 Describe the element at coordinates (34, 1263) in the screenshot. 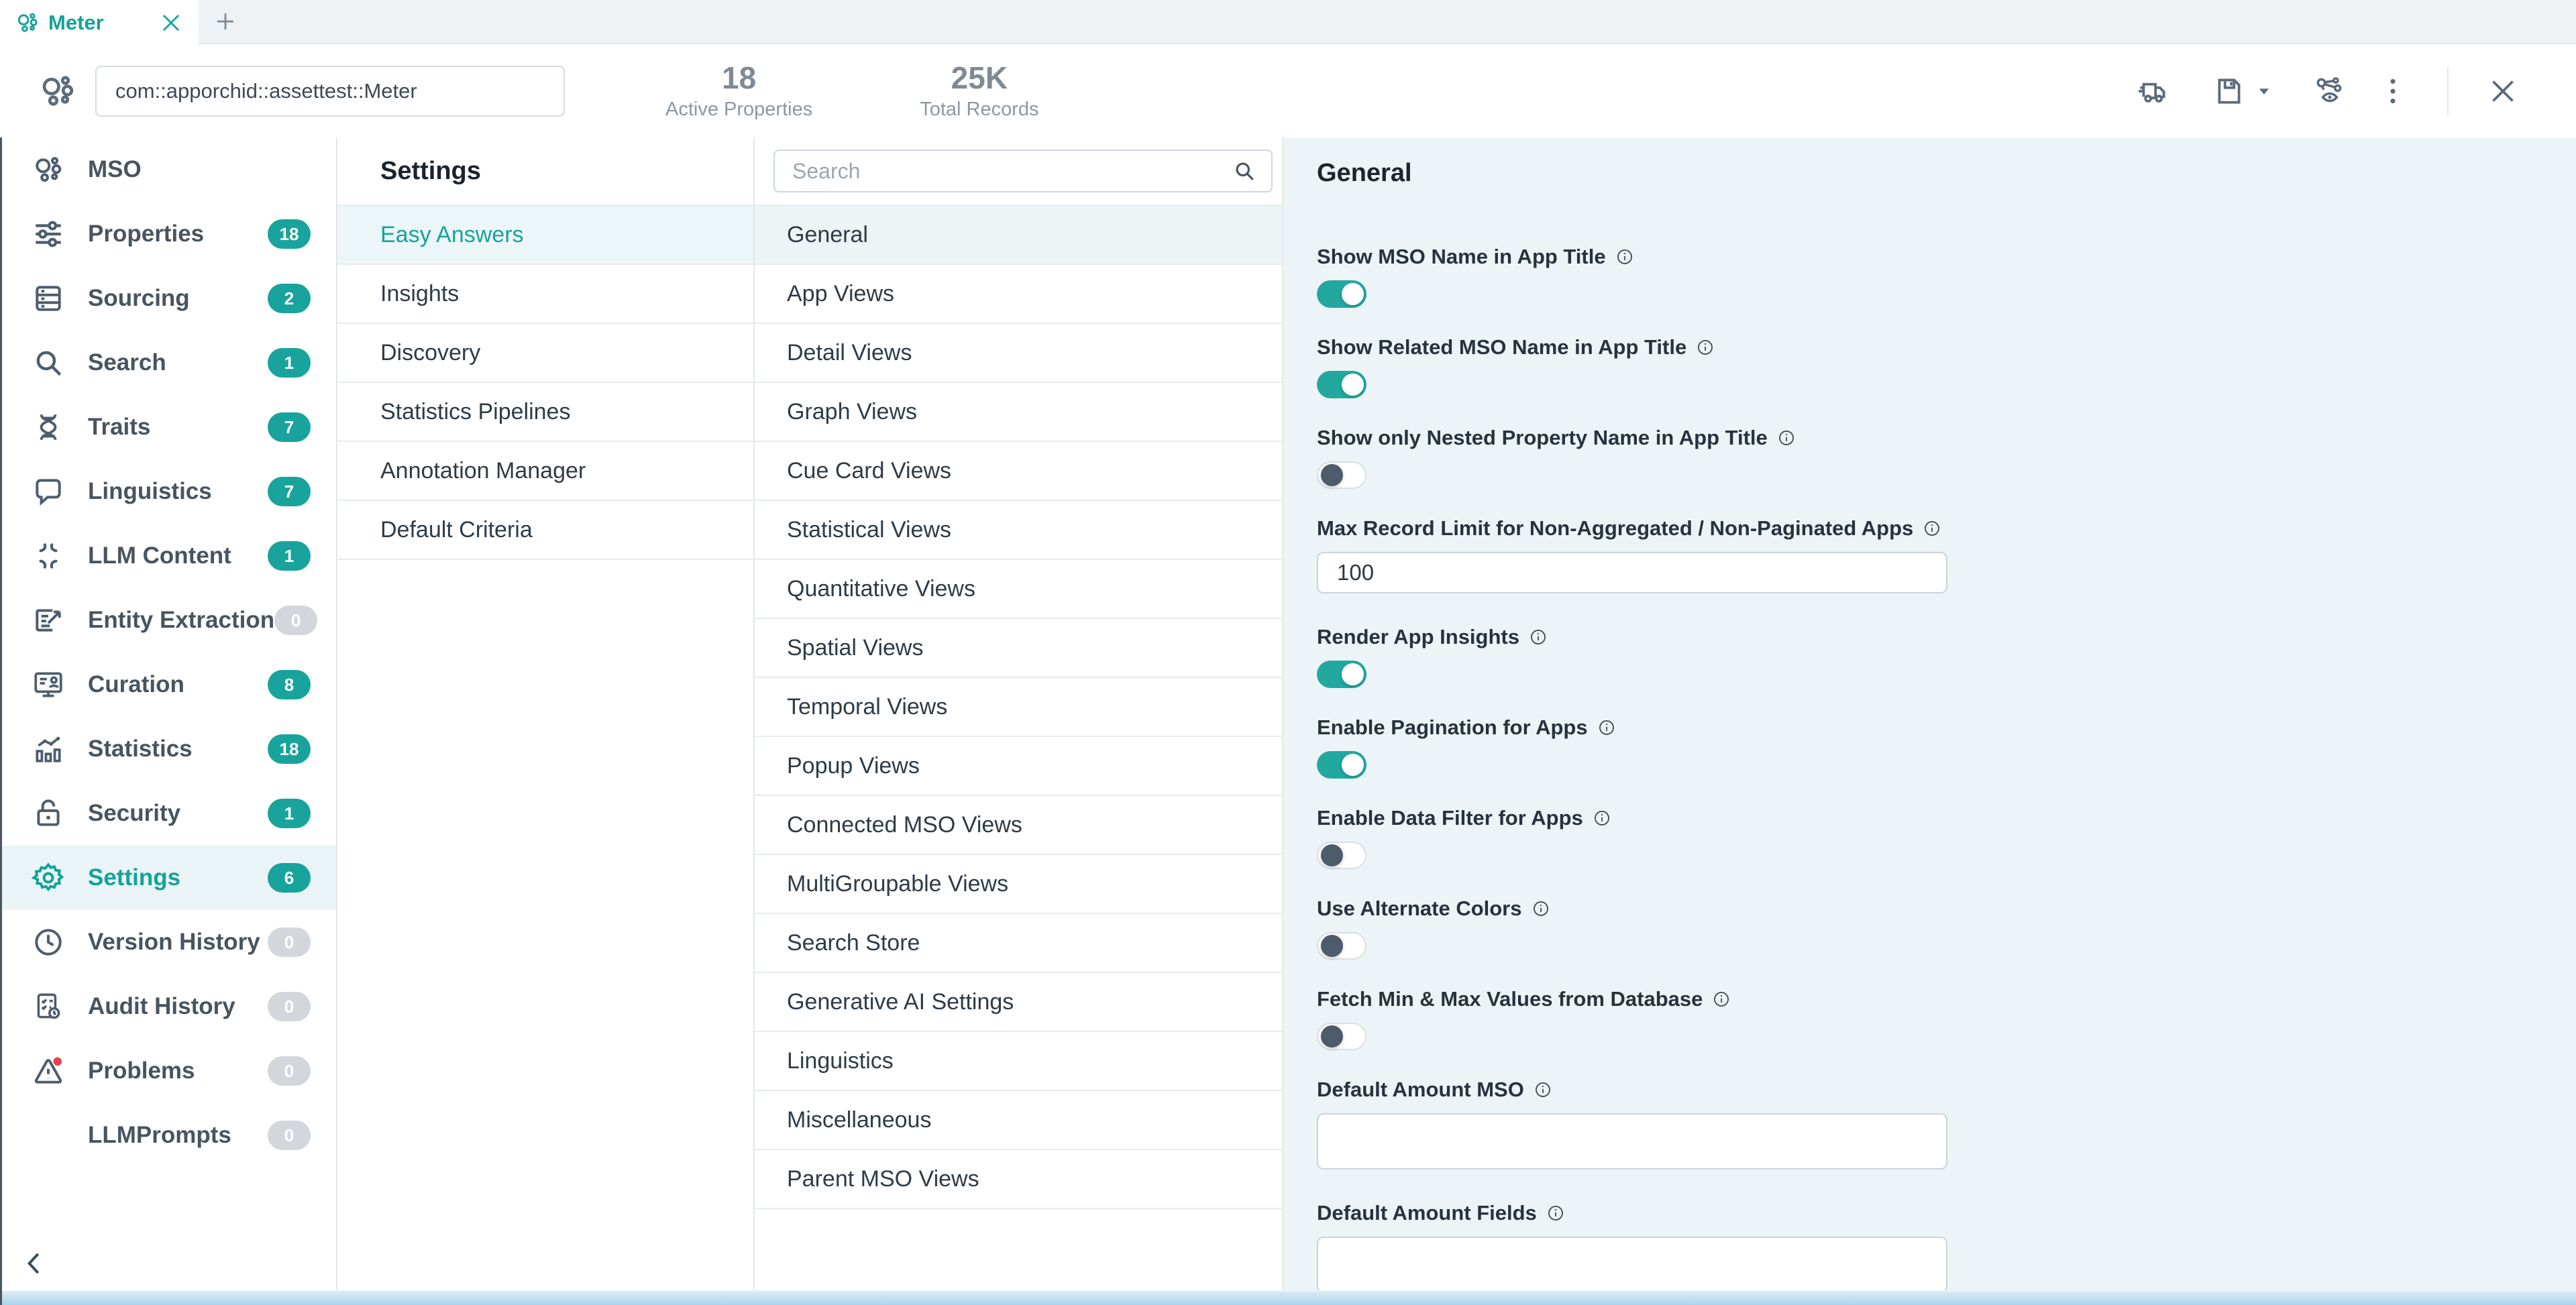

I see `sidebar-collapse-button` at that location.